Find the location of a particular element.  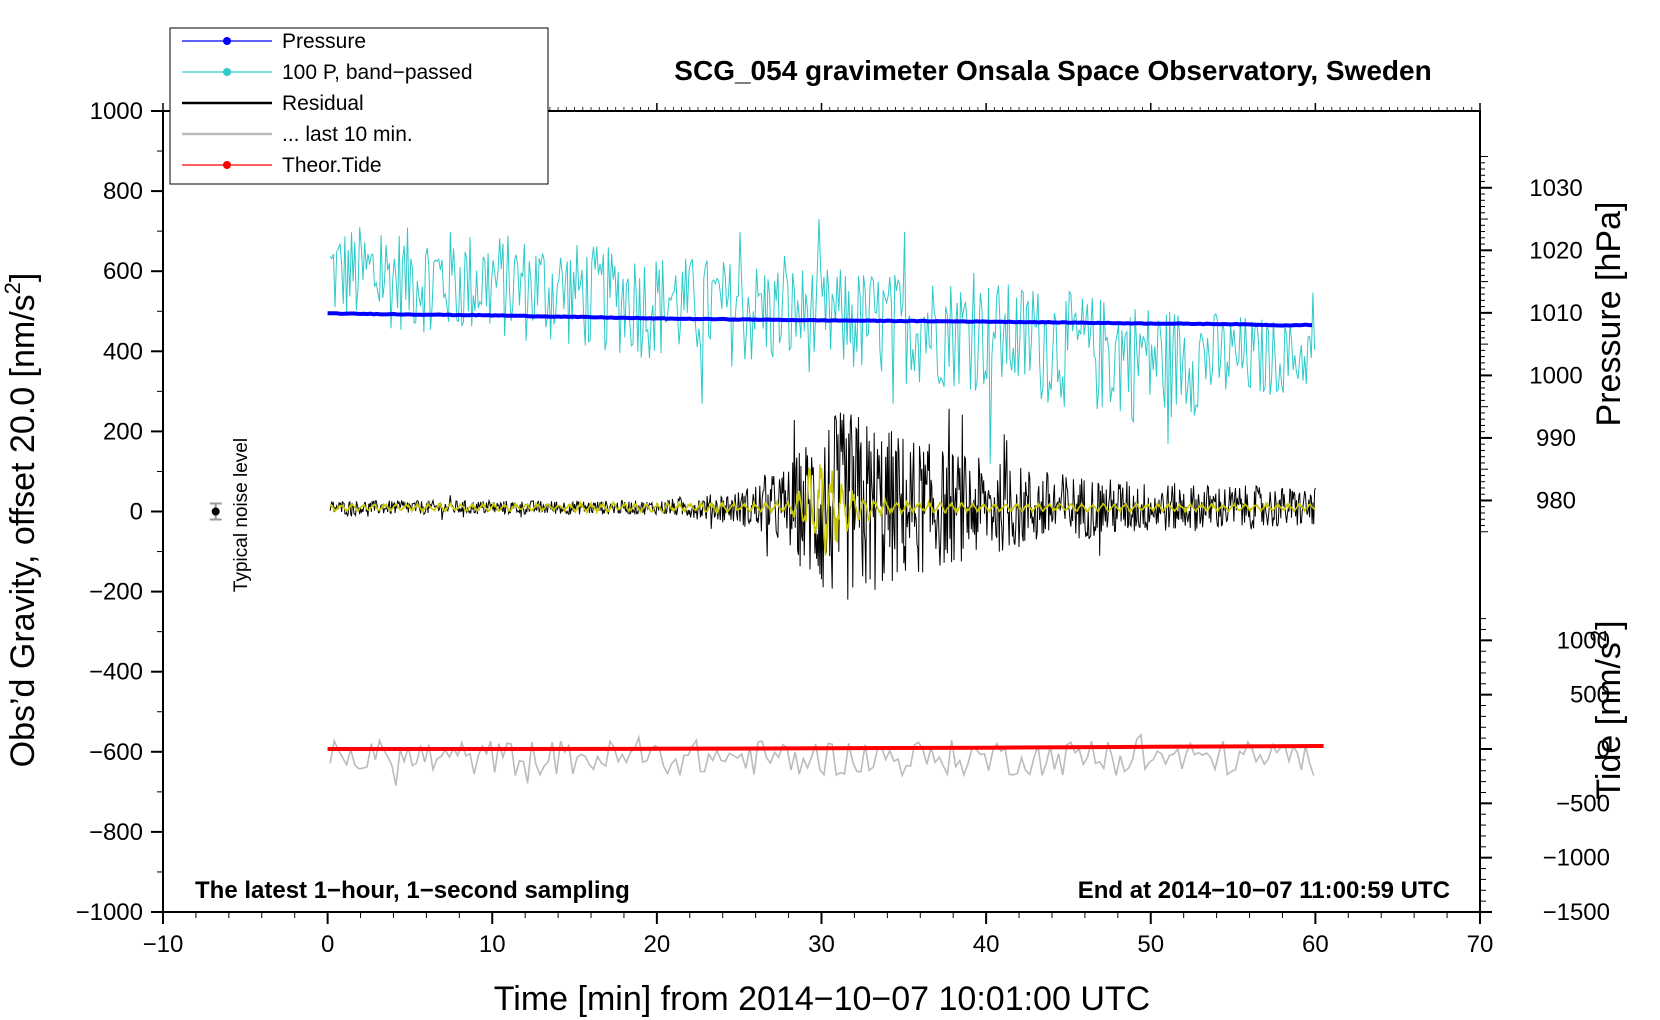

noise-marker is located at coordinates (215, 511).